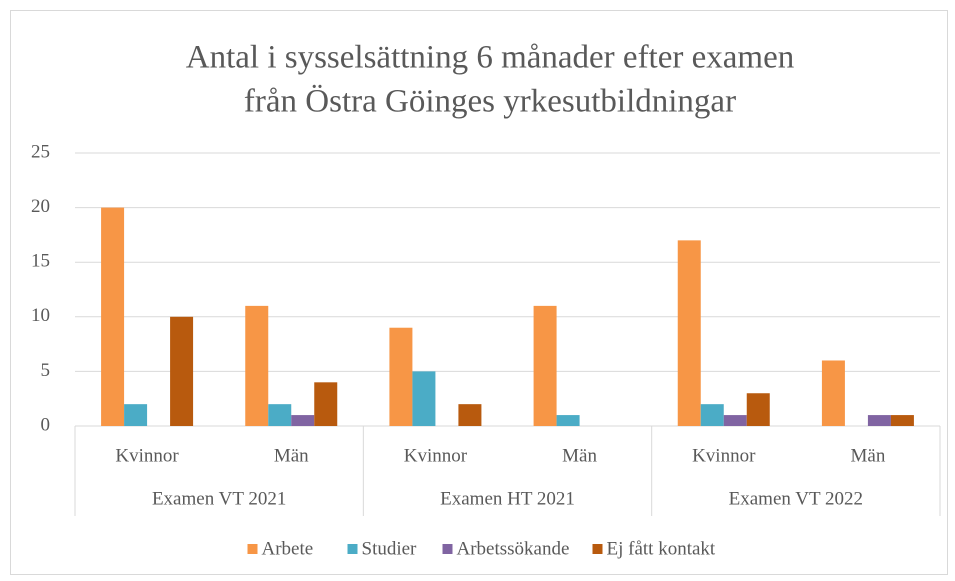  I want to click on y-tick-label: 5, so click(46, 370).